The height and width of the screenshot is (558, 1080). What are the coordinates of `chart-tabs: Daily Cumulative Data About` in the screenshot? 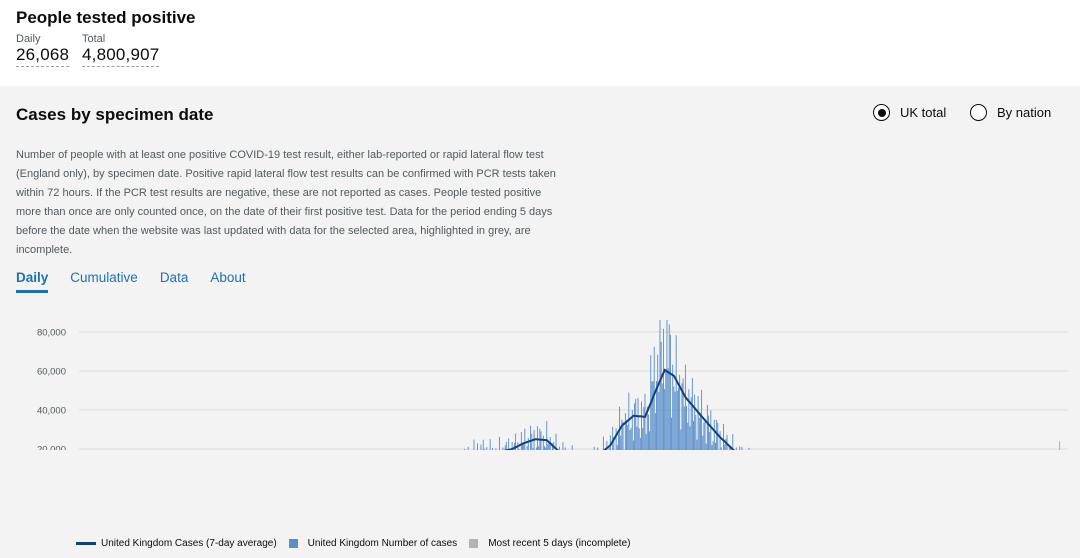 It's located at (142, 281).